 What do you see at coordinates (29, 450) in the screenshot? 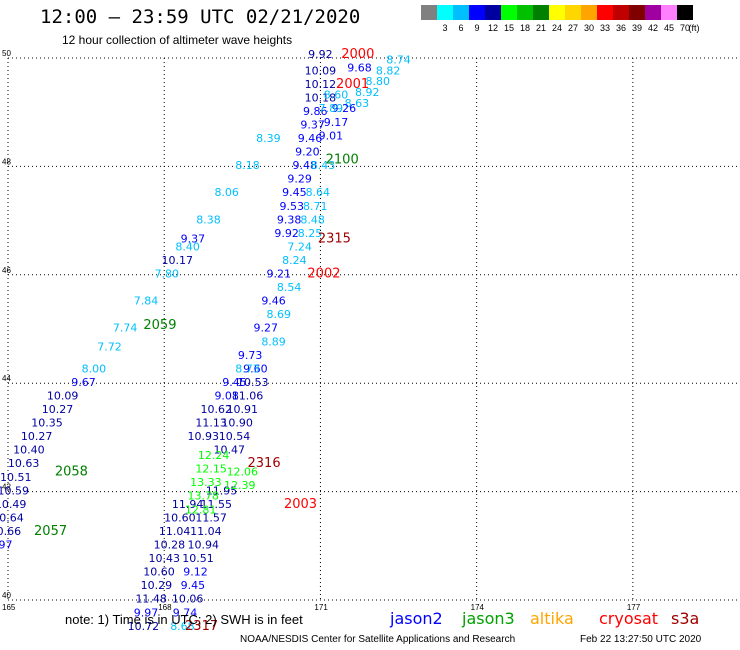
I see `data-point-label: 10.40` at bounding box center [29, 450].